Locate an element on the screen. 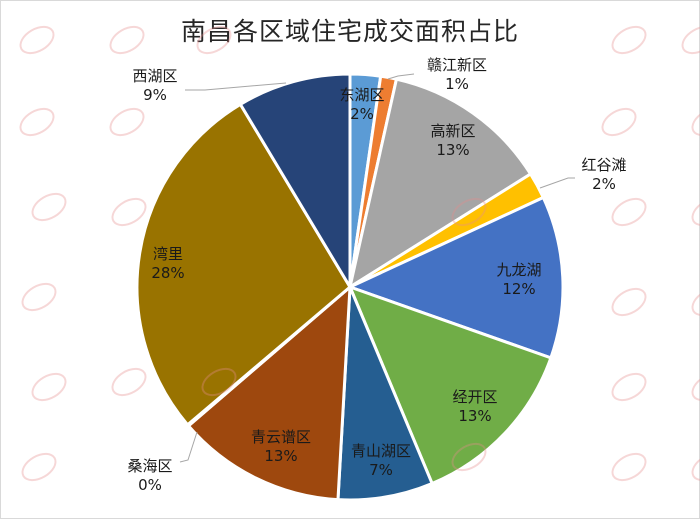 This screenshot has height=519, width=700. data-label: 湾里 28% is located at coordinates (167, 264).